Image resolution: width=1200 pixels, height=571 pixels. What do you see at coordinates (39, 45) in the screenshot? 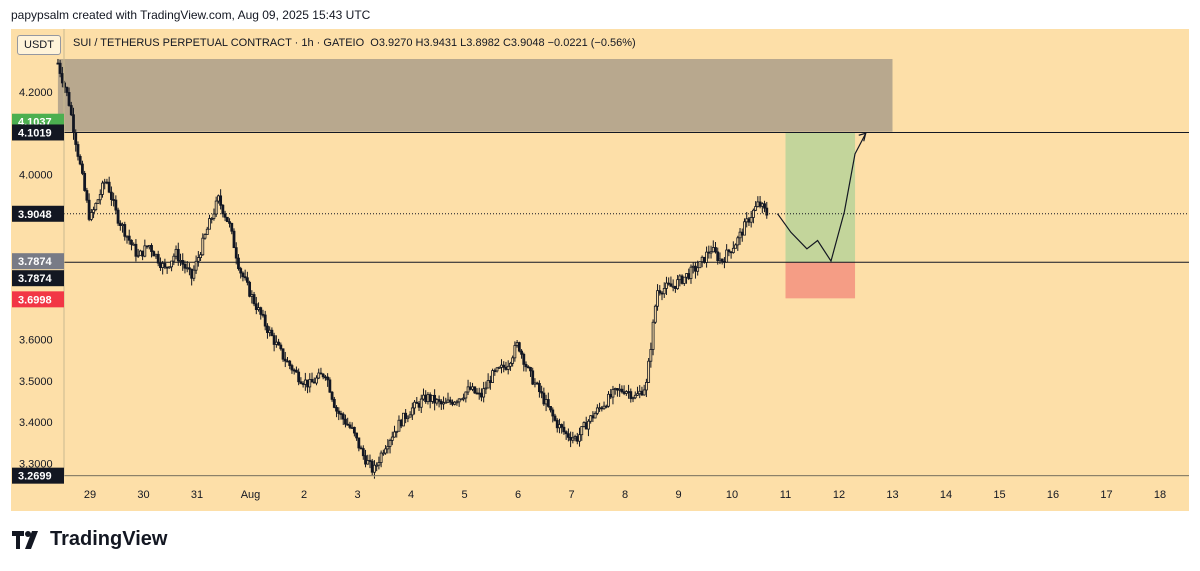
I see `currency-button: USDT` at bounding box center [39, 45].